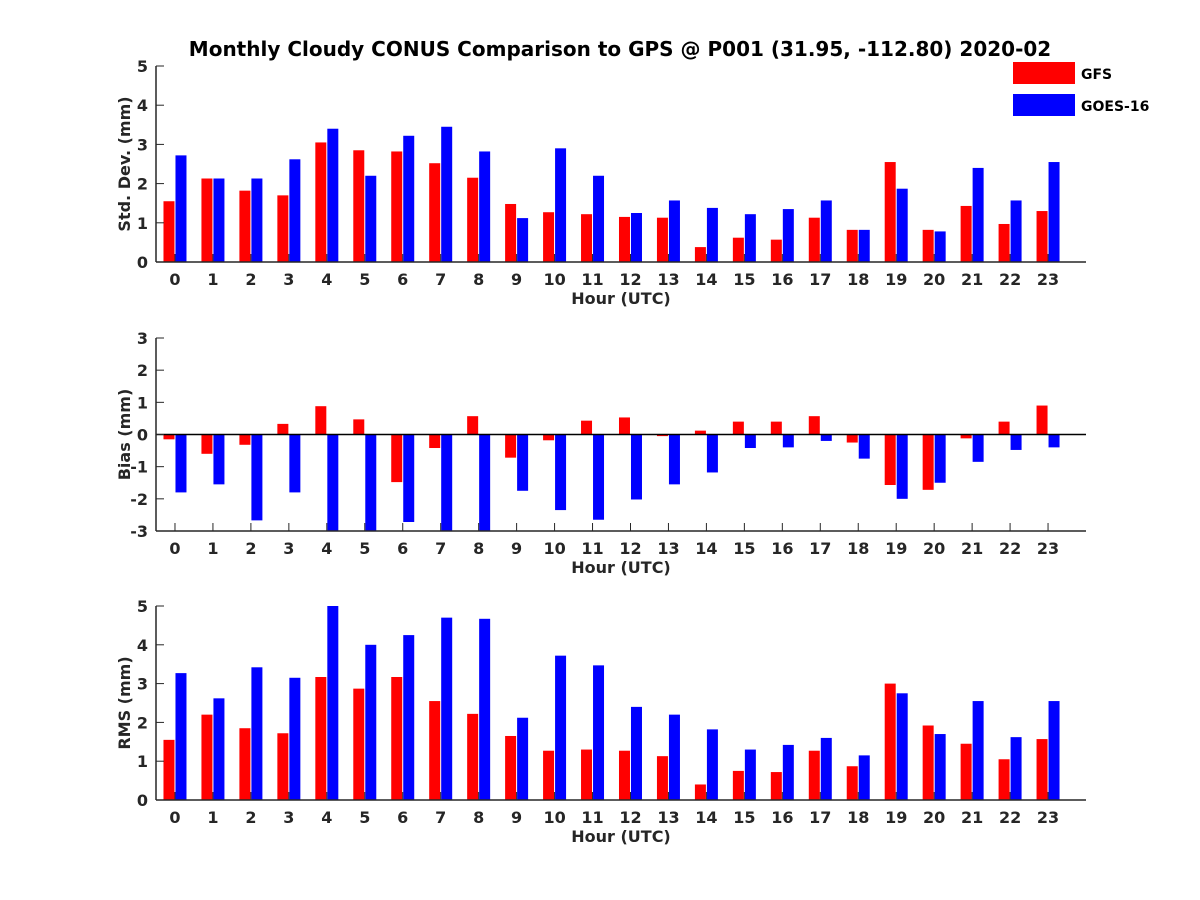 The height and width of the screenshot is (900, 1200). Describe the element at coordinates (212, 548) in the screenshot. I see `x-tick-label: 1` at that location.